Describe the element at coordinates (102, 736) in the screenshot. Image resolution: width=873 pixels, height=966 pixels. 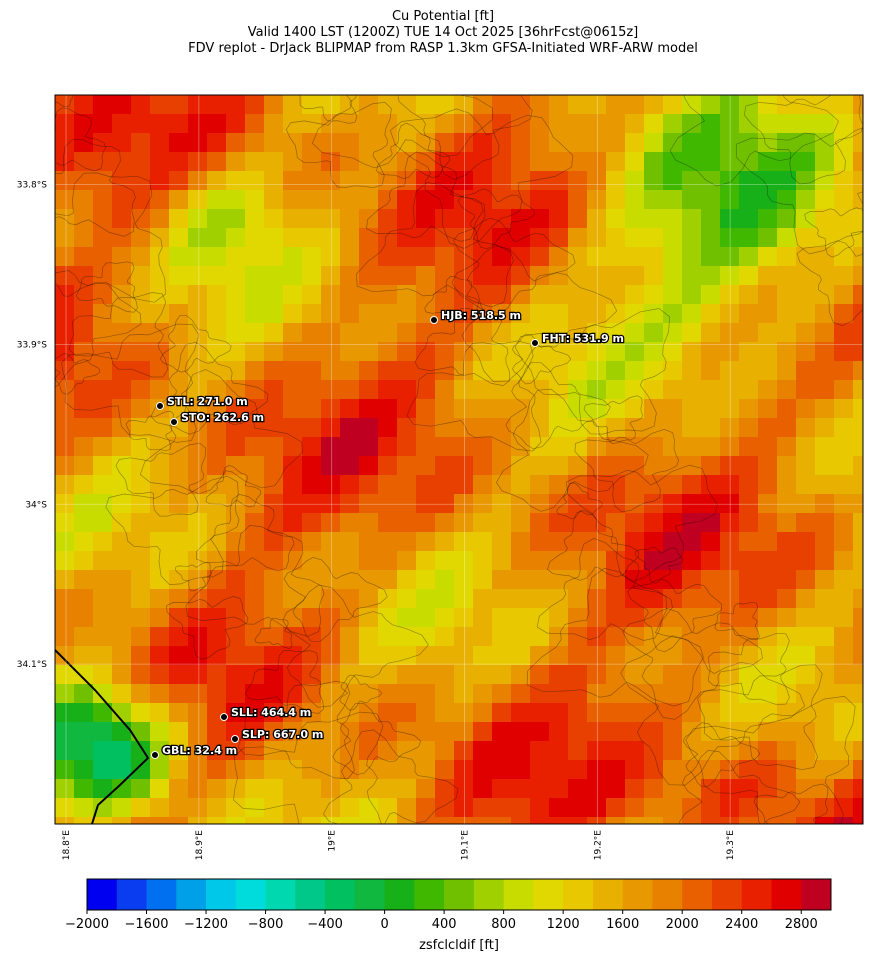
I see `coastline` at that location.